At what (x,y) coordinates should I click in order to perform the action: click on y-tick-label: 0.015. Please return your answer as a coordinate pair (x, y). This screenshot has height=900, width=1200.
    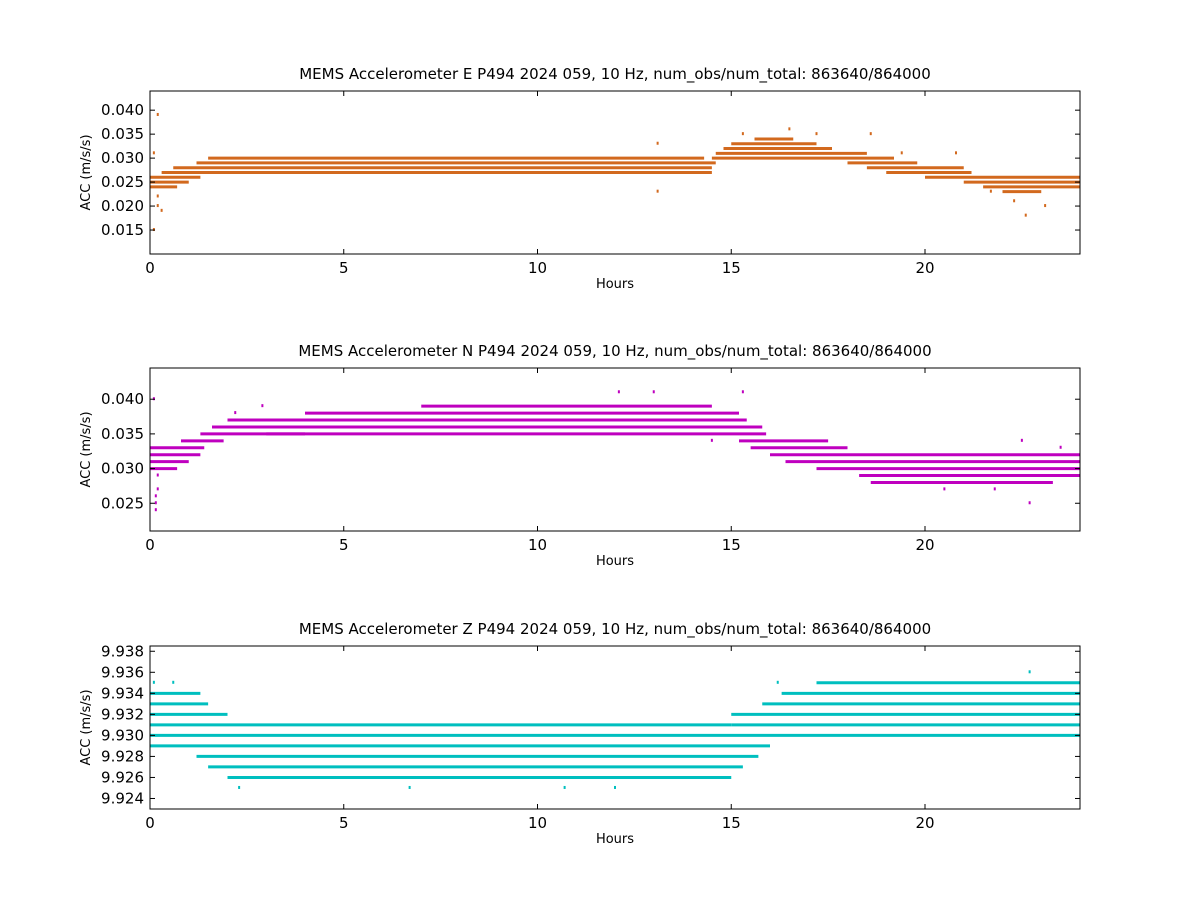
    Looking at the image, I should click on (122, 230).